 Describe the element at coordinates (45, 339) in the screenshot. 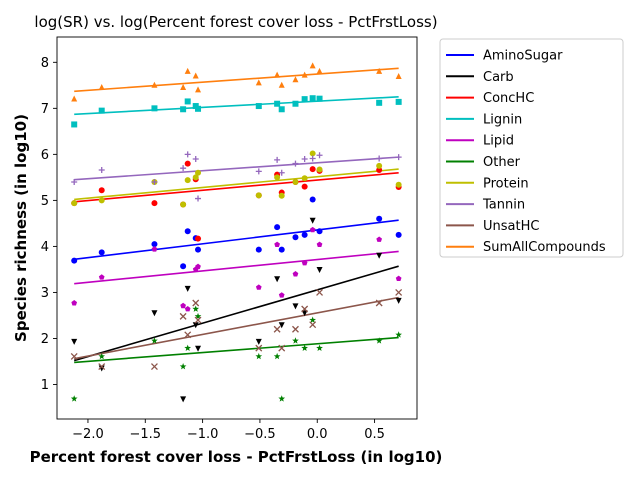

I see `y-tick-label: 2` at that location.